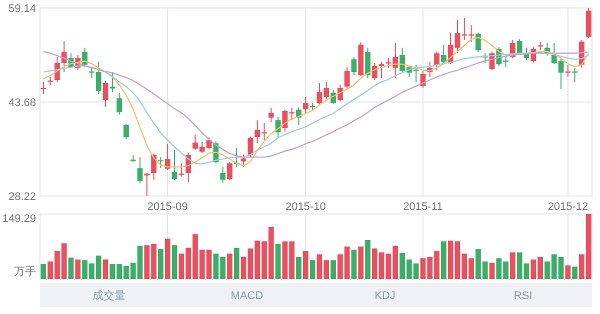 The height and width of the screenshot is (314, 600). I want to click on x-tick-label: 2015-09, so click(167, 207).